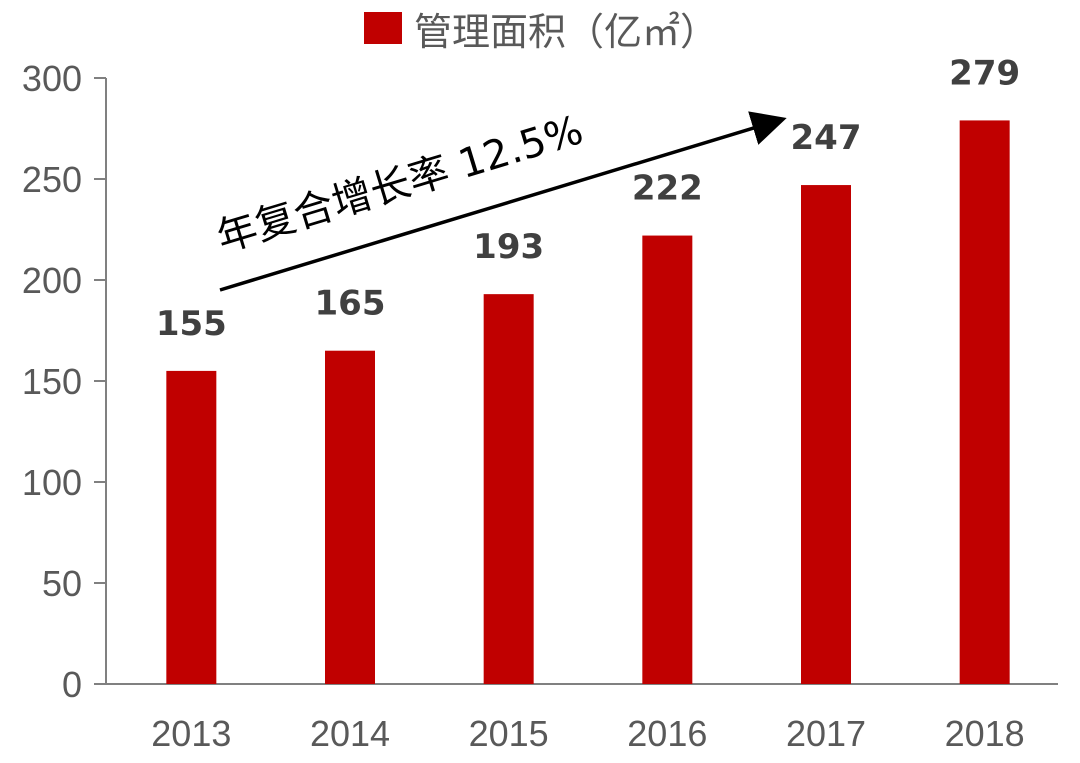  What do you see at coordinates (667, 459) in the screenshot?
I see `bar-2016` at bounding box center [667, 459].